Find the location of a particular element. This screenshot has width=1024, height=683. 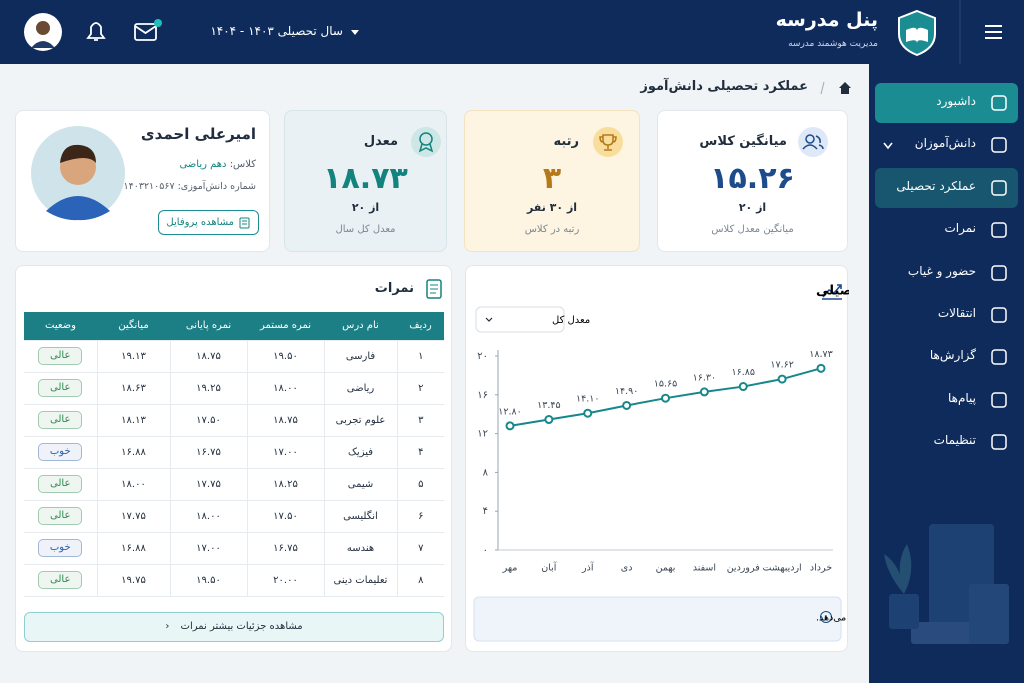

year-caret is located at coordinates (355, 32).